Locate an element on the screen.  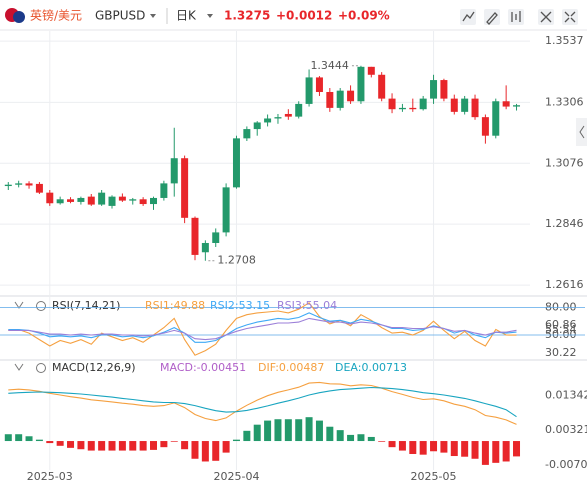
legend-entry: DEA:0.00713 is located at coordinates (371, 367).